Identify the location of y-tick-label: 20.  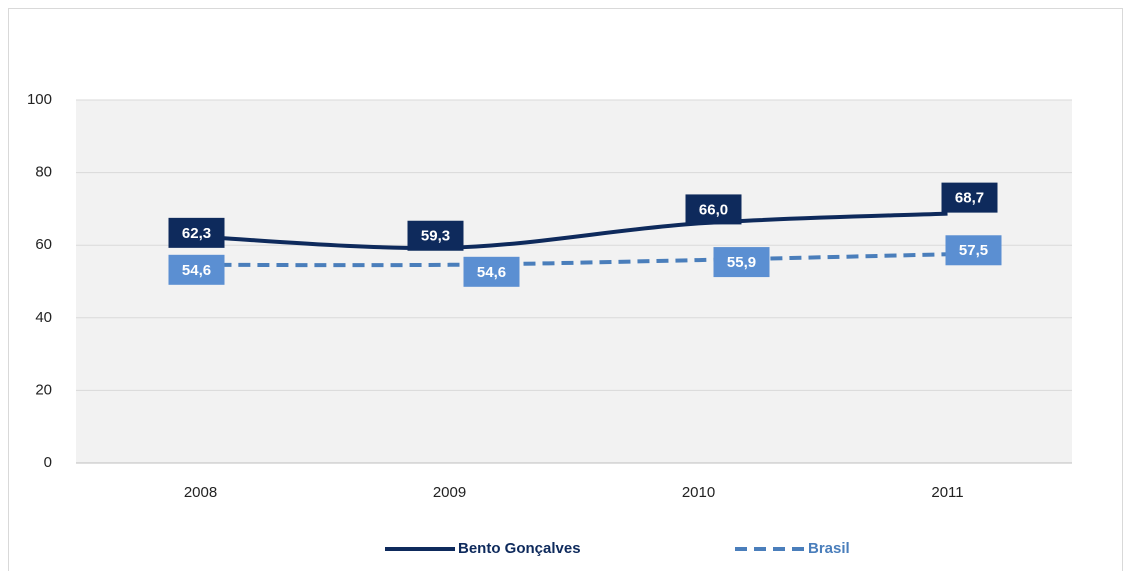
(43, 389).